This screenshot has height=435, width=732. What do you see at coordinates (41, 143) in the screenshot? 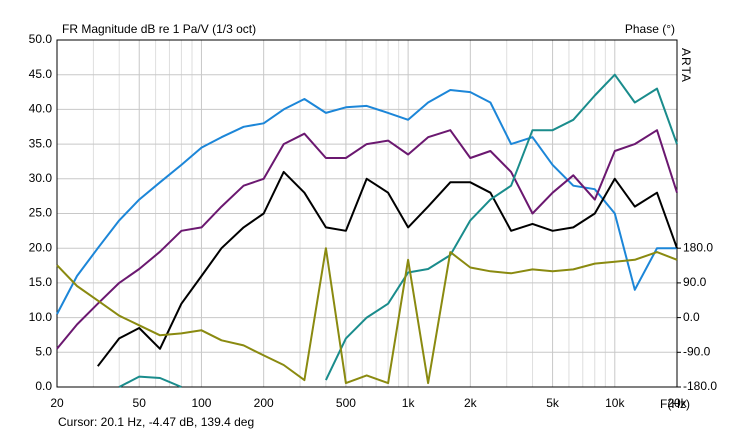
I see `y-tick-label: 35.0` at bounding box center [41, 143].